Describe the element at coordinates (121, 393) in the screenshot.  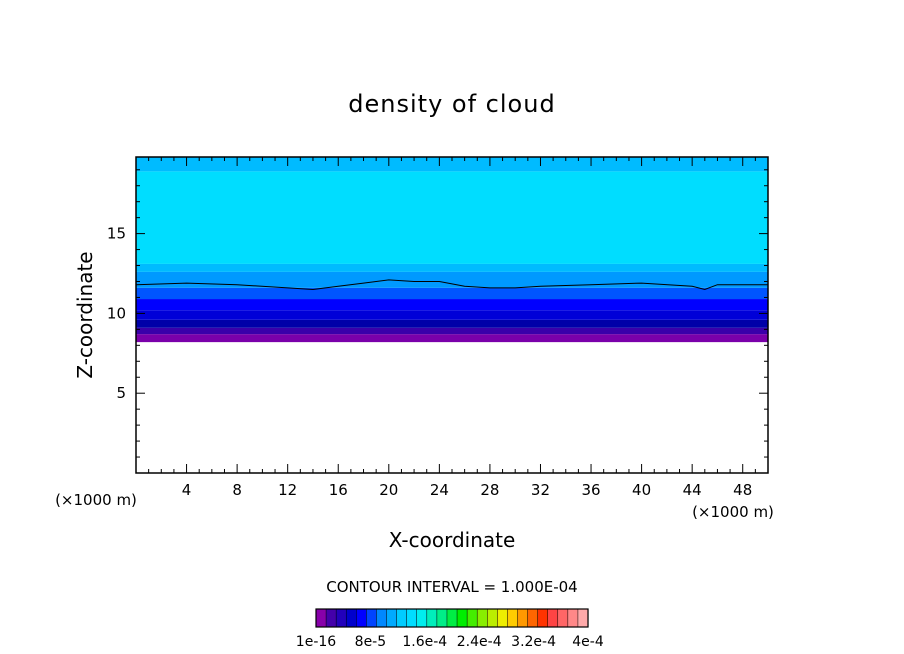
I see `y-tick-label: 5` at that location.